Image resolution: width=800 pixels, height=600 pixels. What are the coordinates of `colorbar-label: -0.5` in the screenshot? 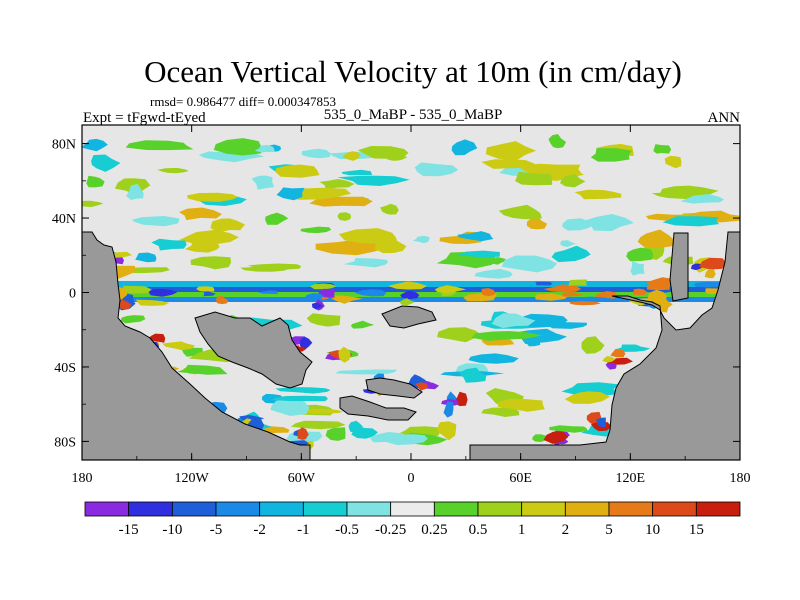 It's located at (347, 530).